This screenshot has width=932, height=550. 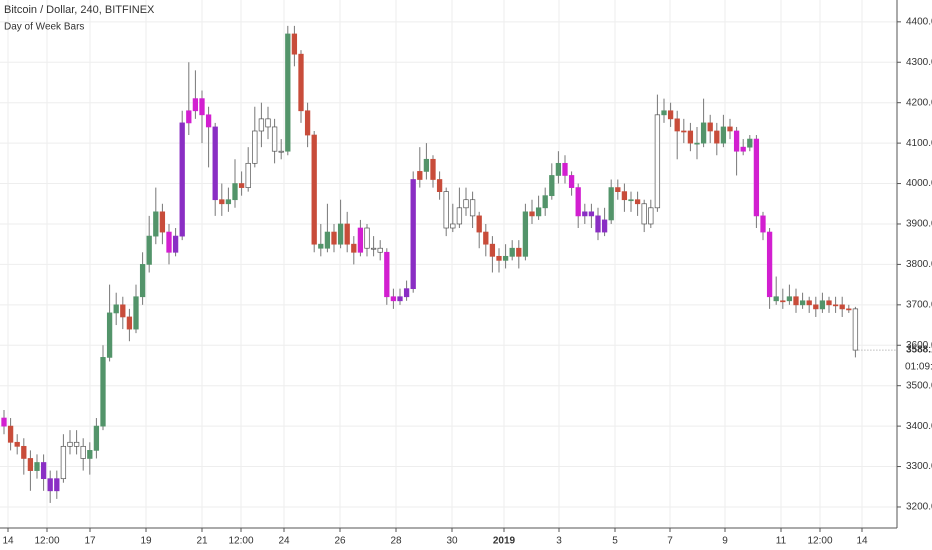 What do you see at coordinates (90, 541) in the screenshot?
I see `x-tick-label: 17` at bounding box center [90, 541].